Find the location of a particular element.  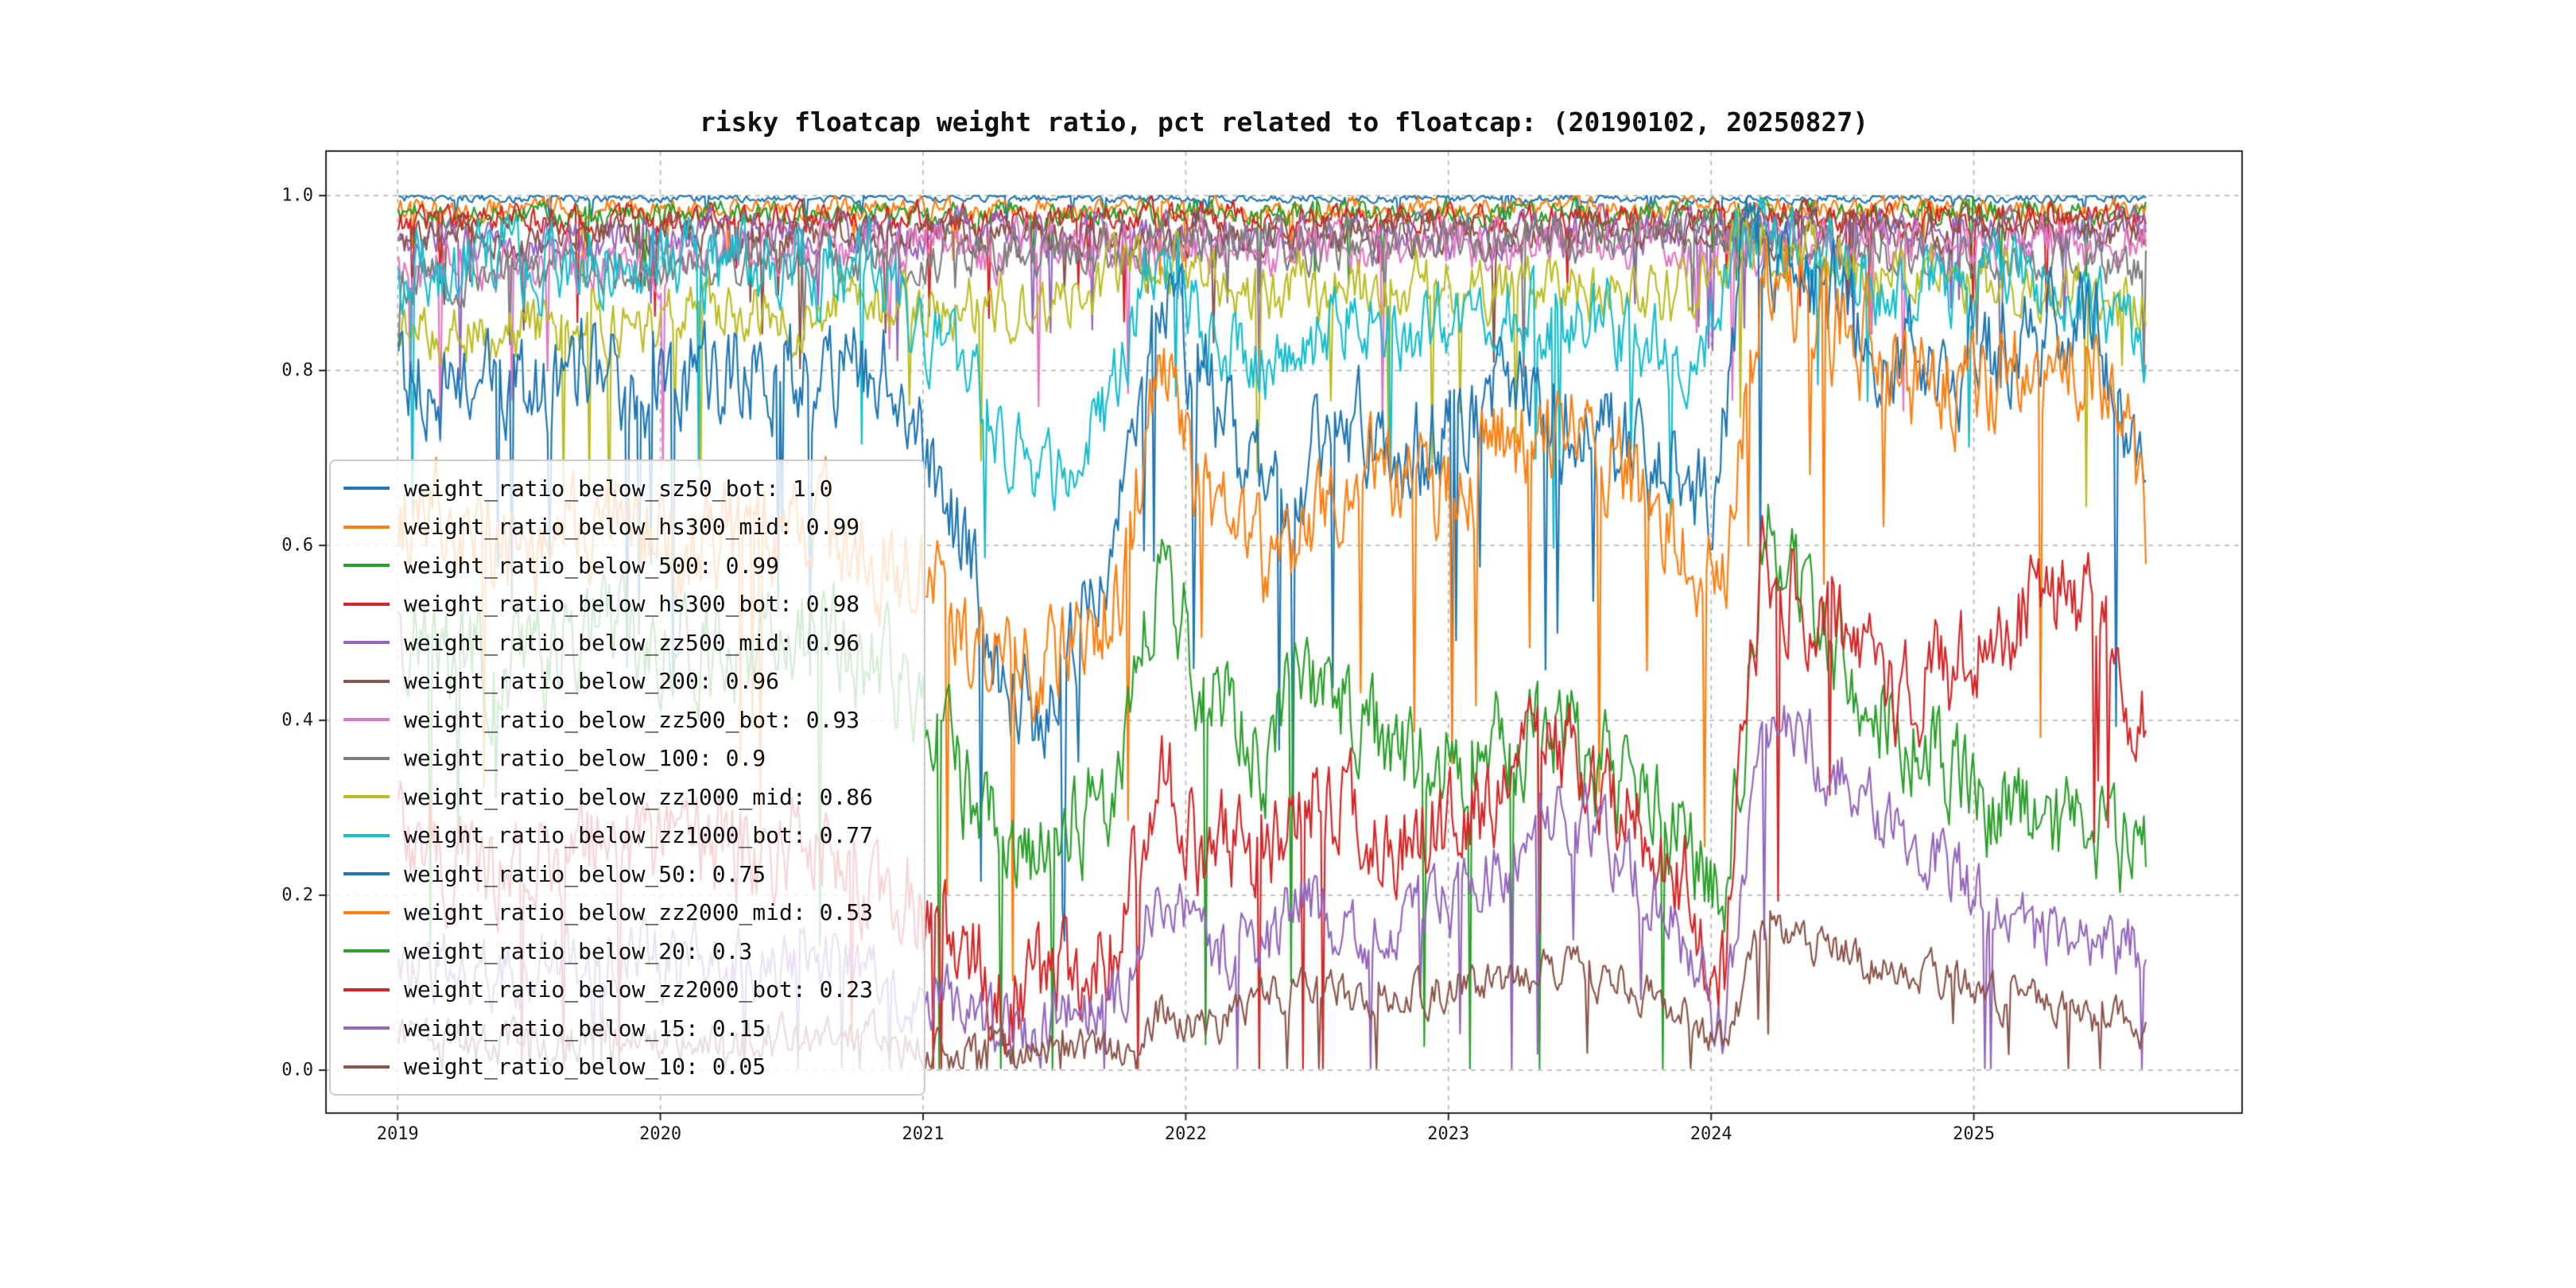

legend-item: weight_ratio_below_zz2000_mid: 0.53 is located at coordinates (627, 914).